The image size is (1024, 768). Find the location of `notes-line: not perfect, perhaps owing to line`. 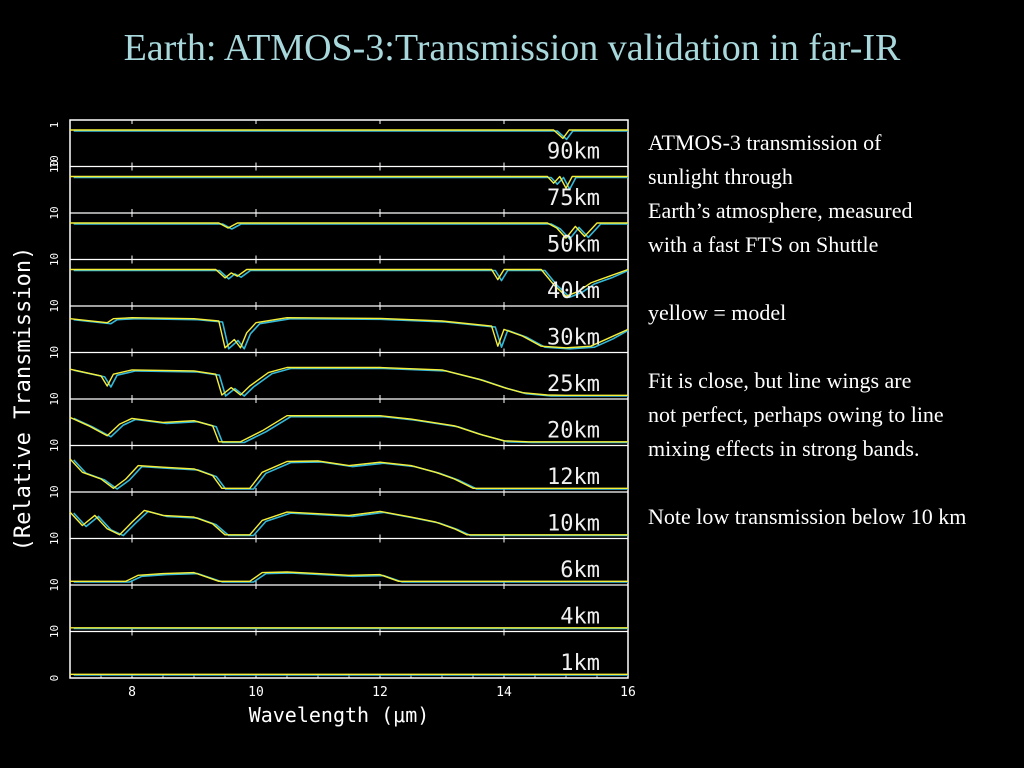

notes-line: not perfect, perhaps owing to line is located at coordinates (796, 414).